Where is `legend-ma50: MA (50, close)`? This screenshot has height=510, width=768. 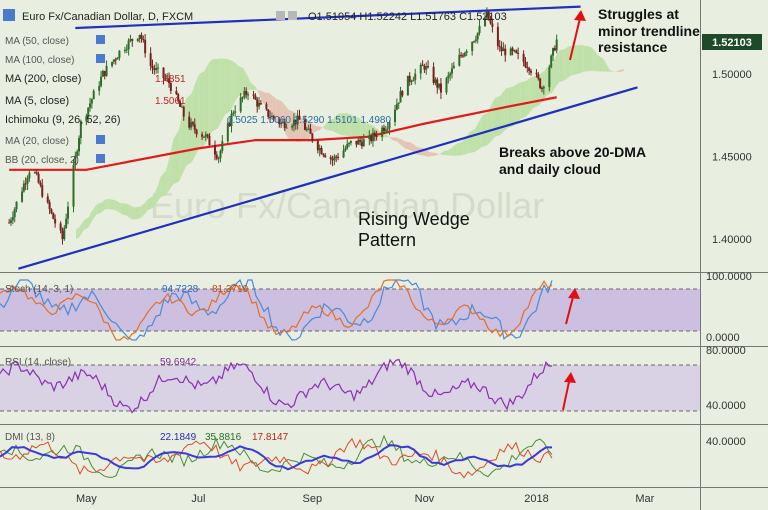 legend-ma50: MA (50, close) is located at coordinates (37, 41).